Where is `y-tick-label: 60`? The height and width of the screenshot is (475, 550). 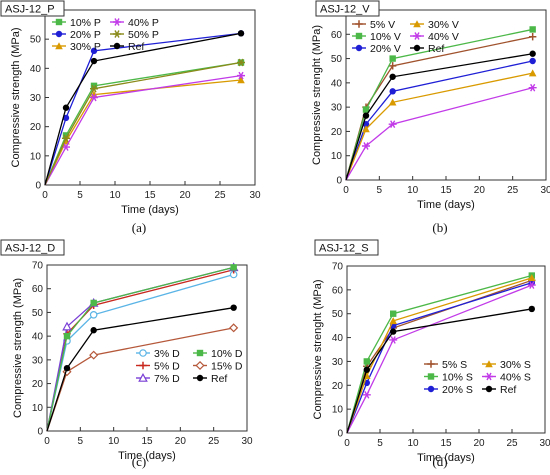
y-tick-label: 60 is located at coordinates (38, 289).